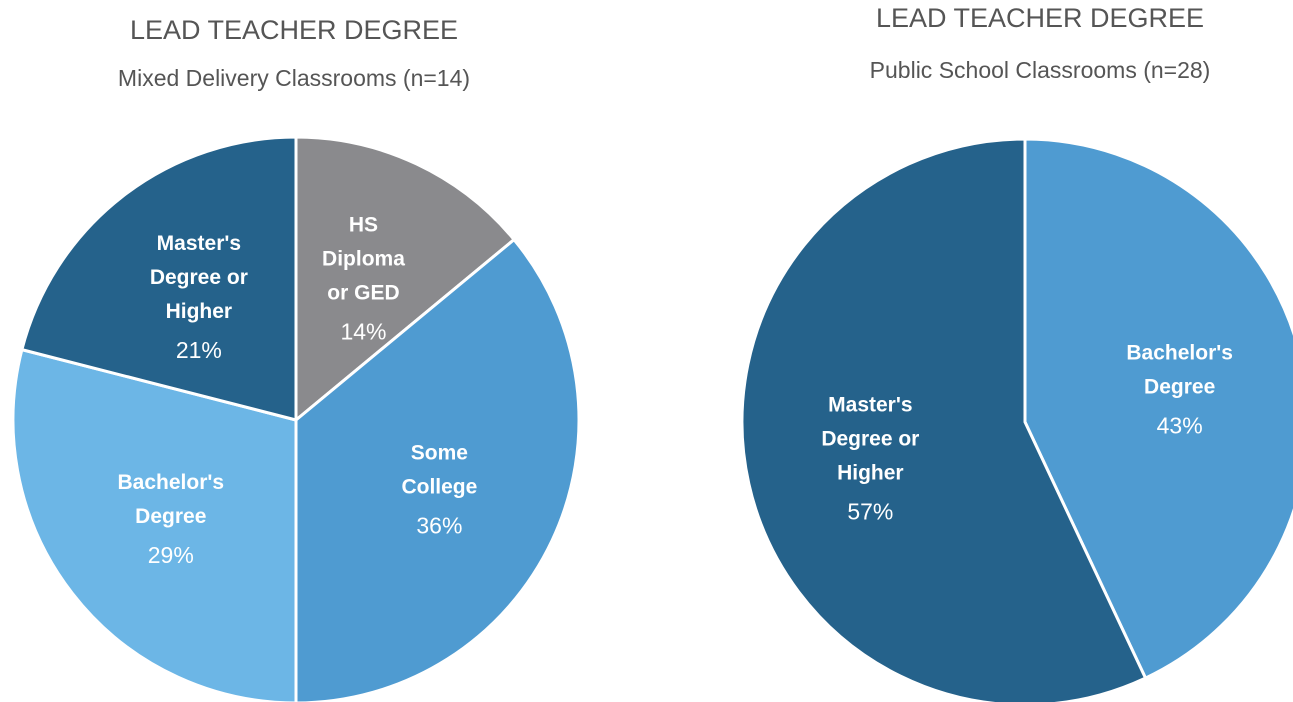  I want to click on slice-value-label: 21%, so click(199, 350).